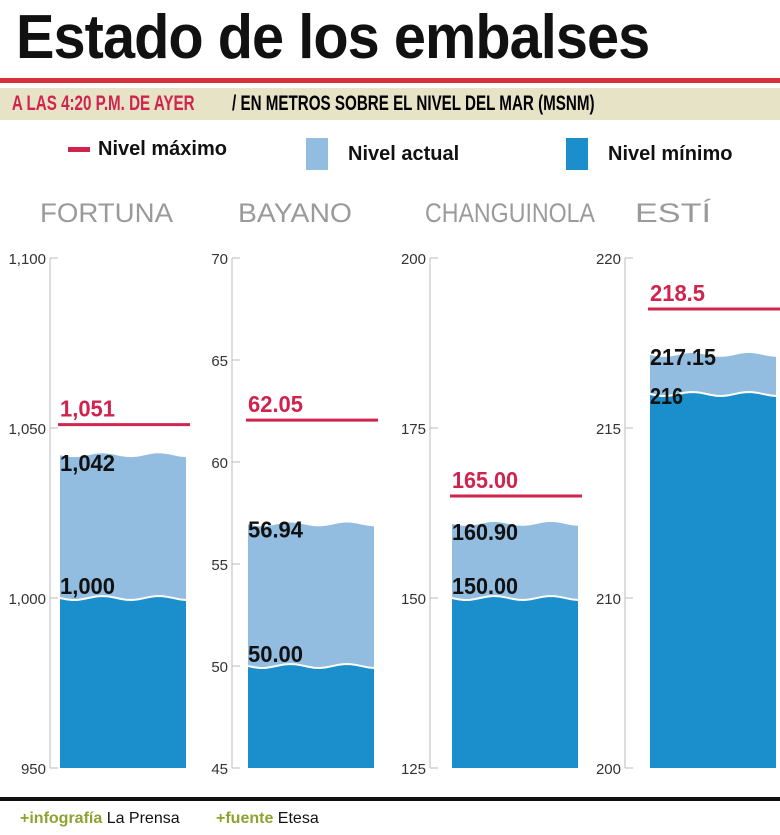  What do you see at coordinates (608, 599) in the screenshot?
I see `y-tick-label: 210` at bounding box center [608, 599].